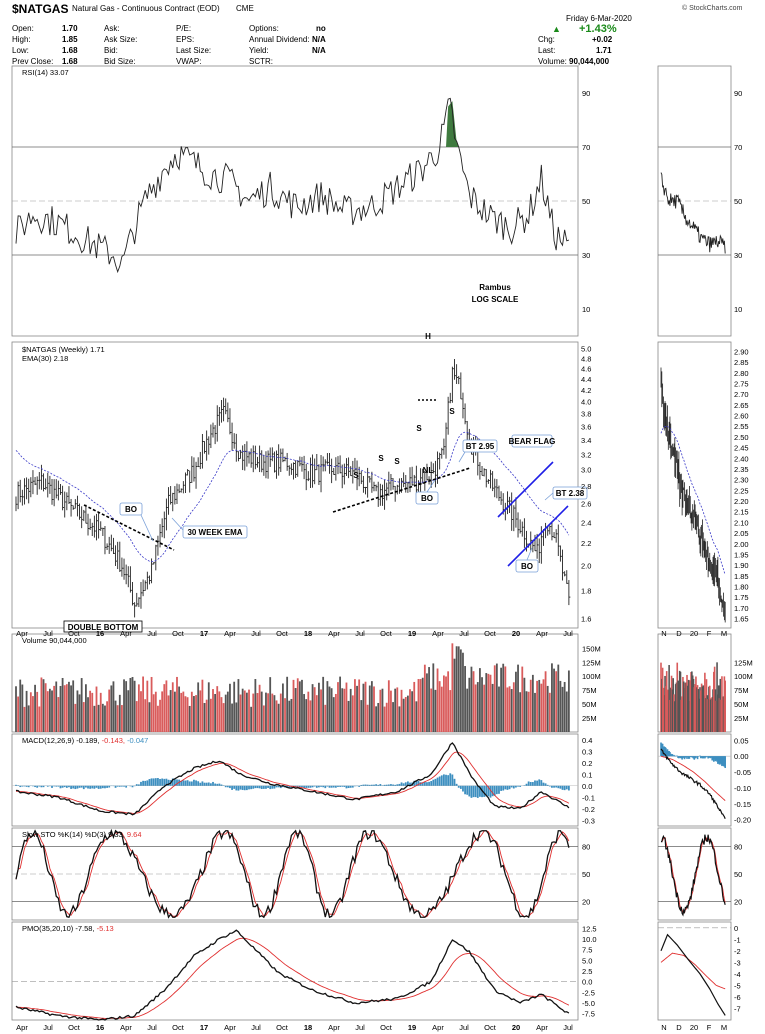  I want to click on price-side-tick-label: 2.40, so click(741, 458).